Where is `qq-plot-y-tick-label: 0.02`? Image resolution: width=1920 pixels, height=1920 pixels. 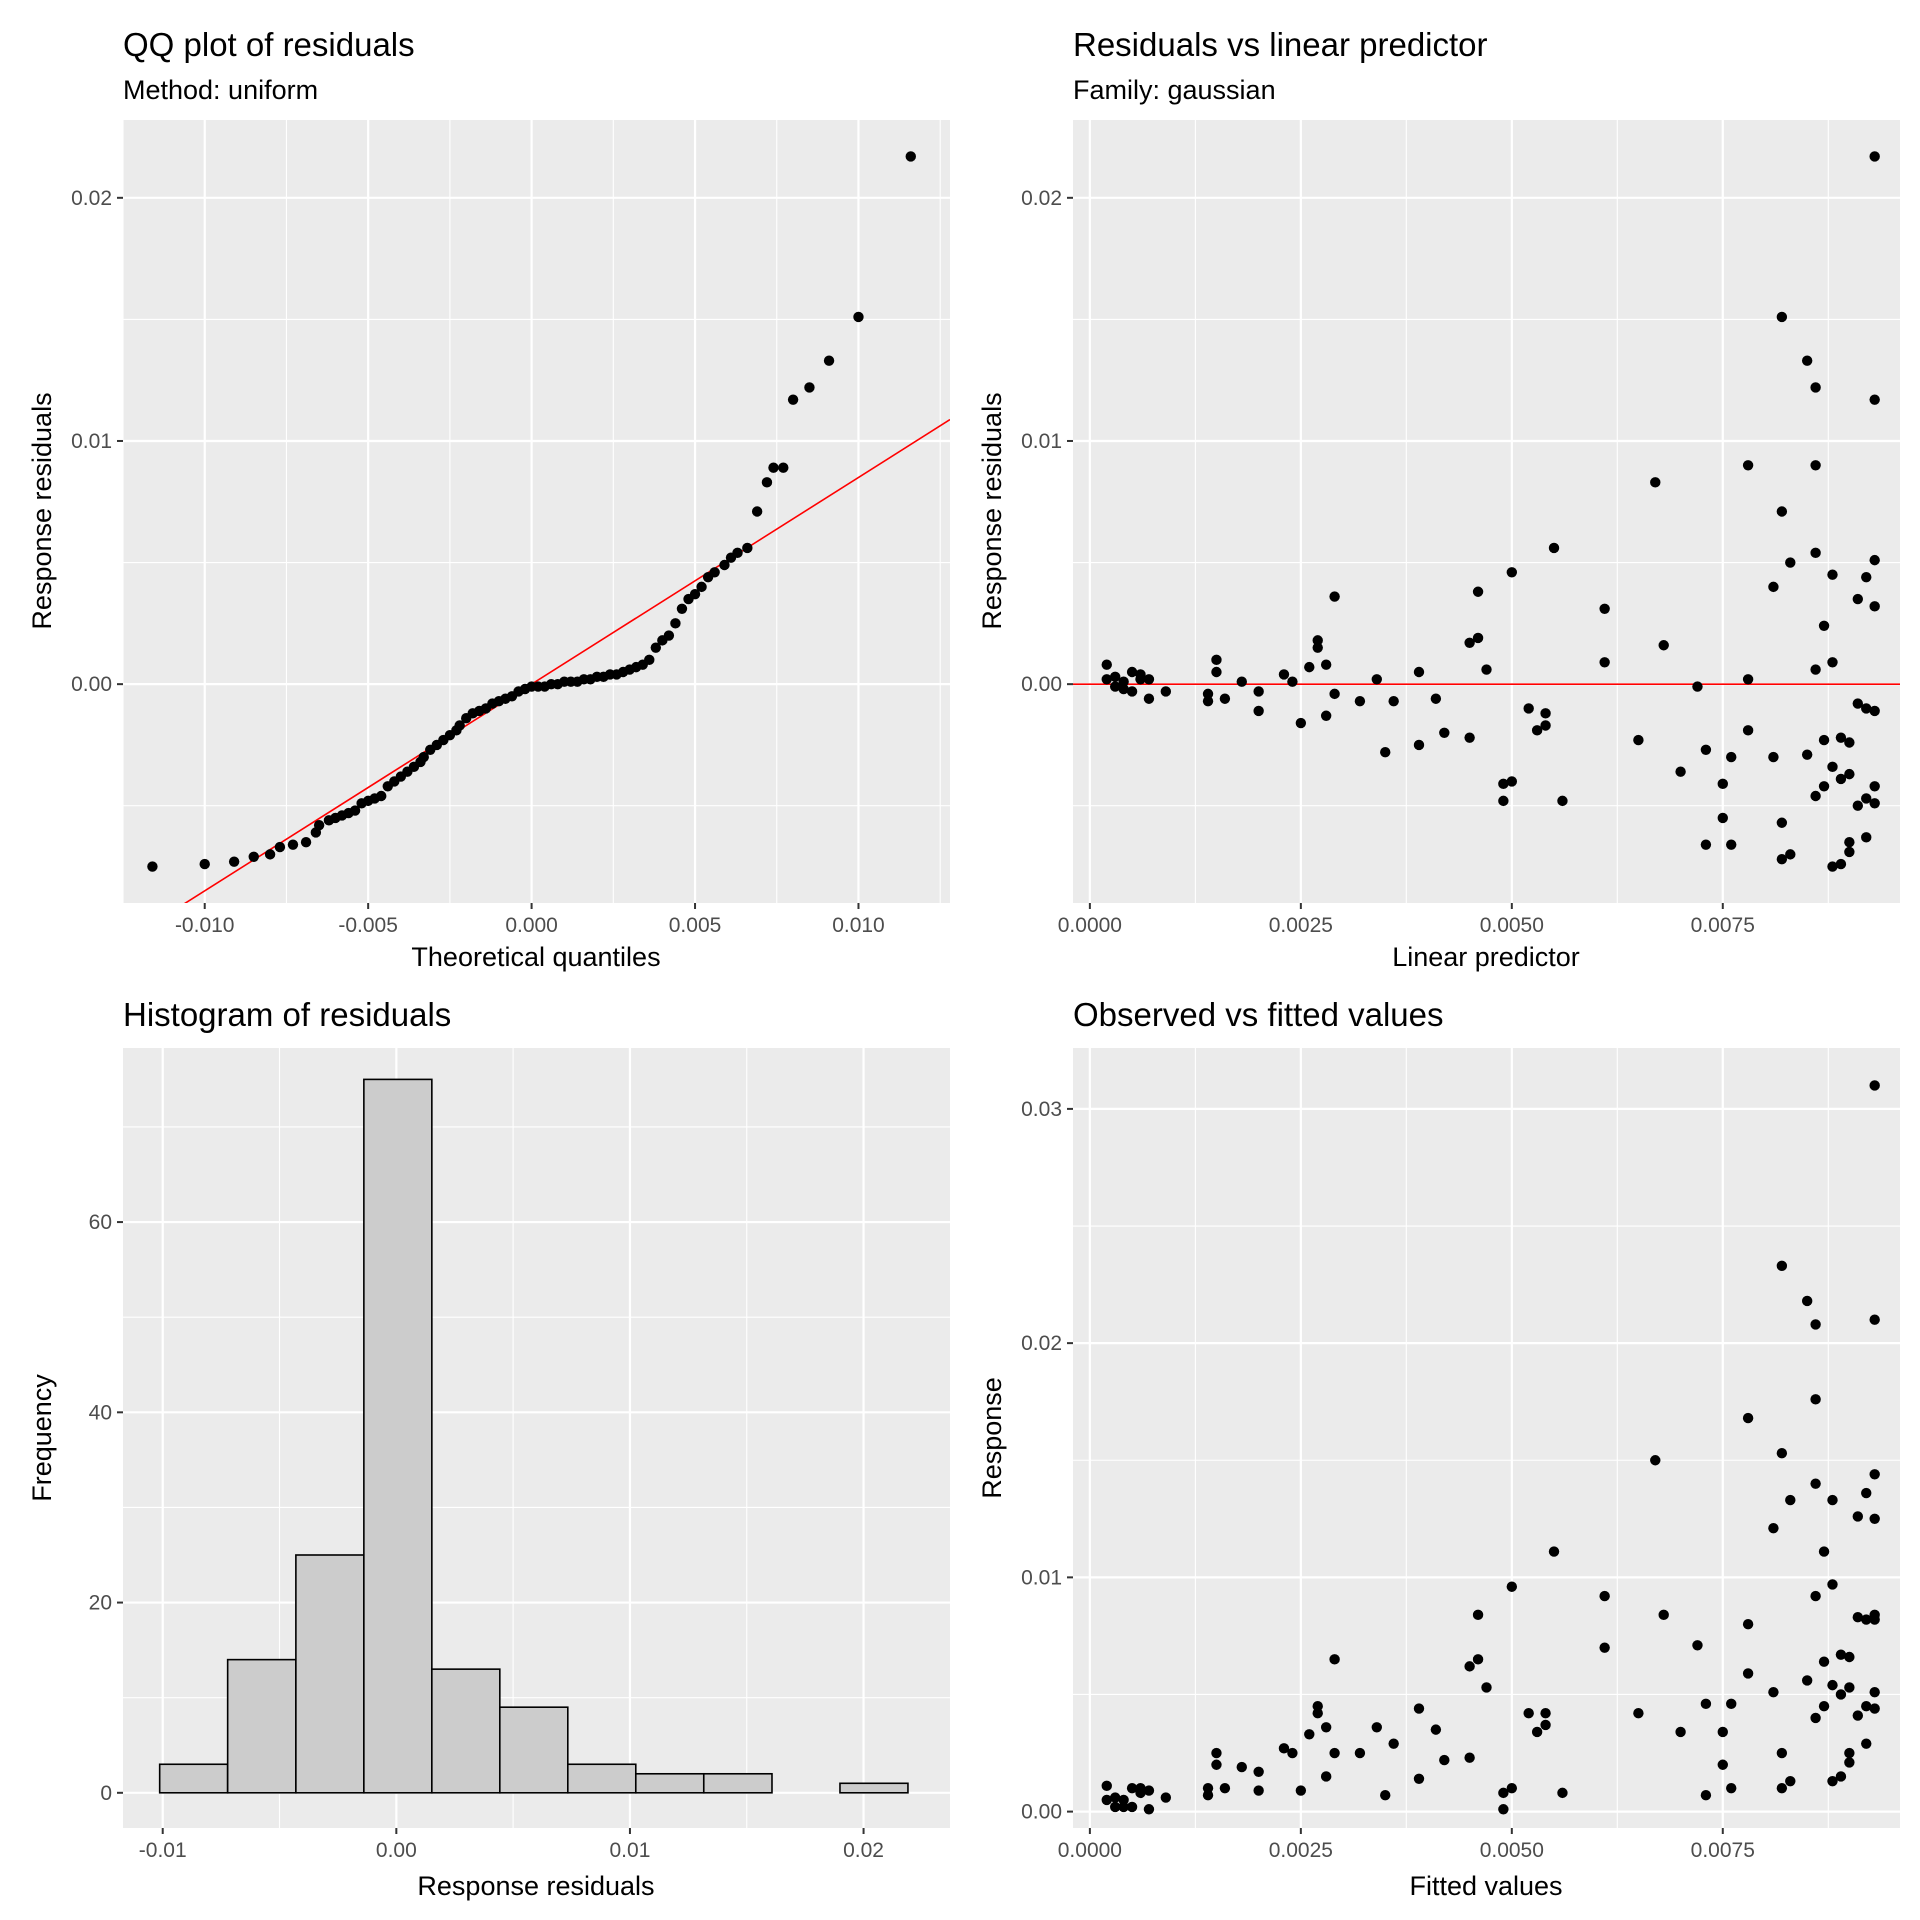
qq-plot-y-tick-label: 0.02 is located at coordinates (91, 198).